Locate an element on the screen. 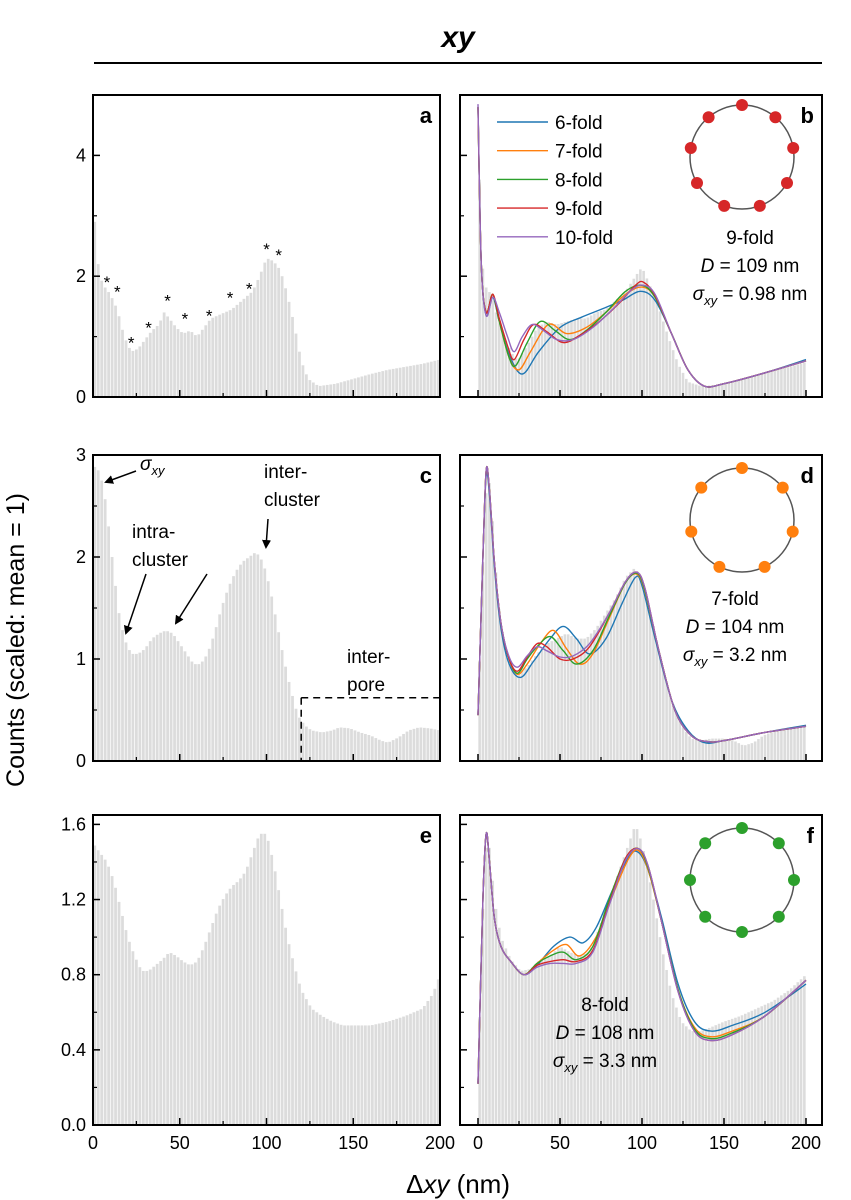 The image size is (851, 1200). histogram-c is located at coordinates (266, 614).